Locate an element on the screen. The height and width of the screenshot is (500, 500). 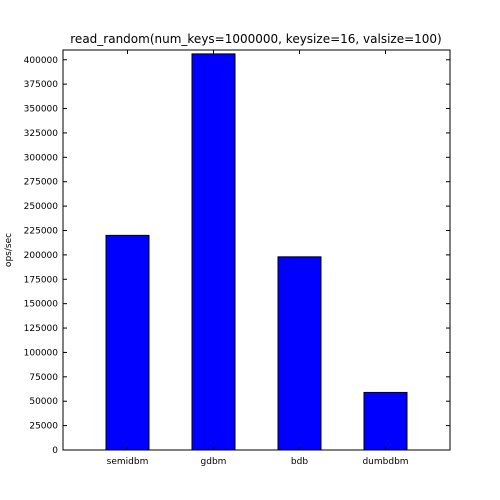
y-tick-label: 375000 is located at coordinates (41, 85).